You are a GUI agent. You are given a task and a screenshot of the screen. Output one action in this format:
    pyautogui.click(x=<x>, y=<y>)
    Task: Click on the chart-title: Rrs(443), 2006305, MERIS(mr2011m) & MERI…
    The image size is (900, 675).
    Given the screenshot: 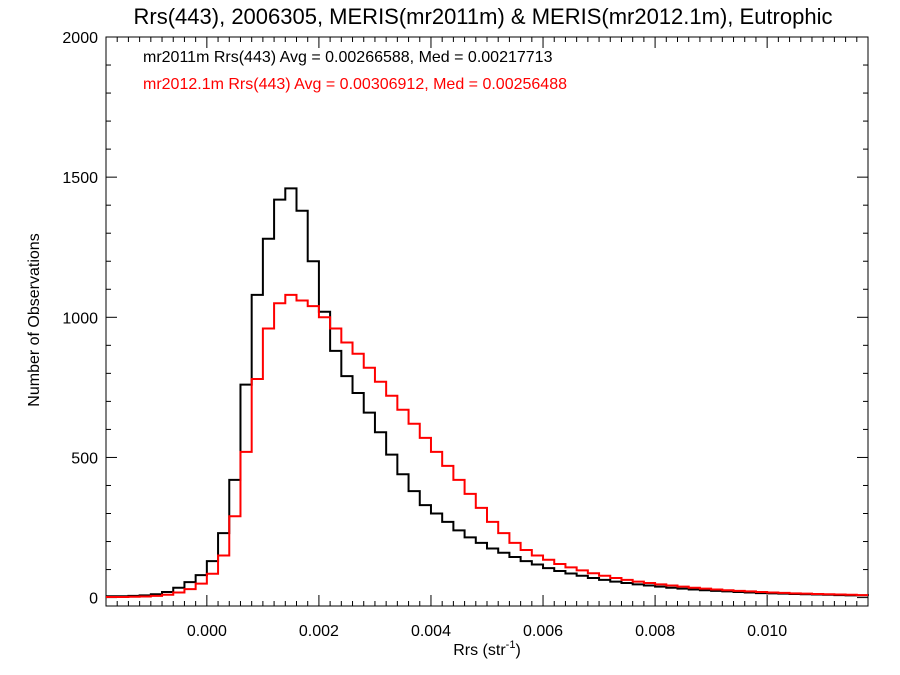 What is the action you would take?
    pyautogui.click(x=483, y=16)
    